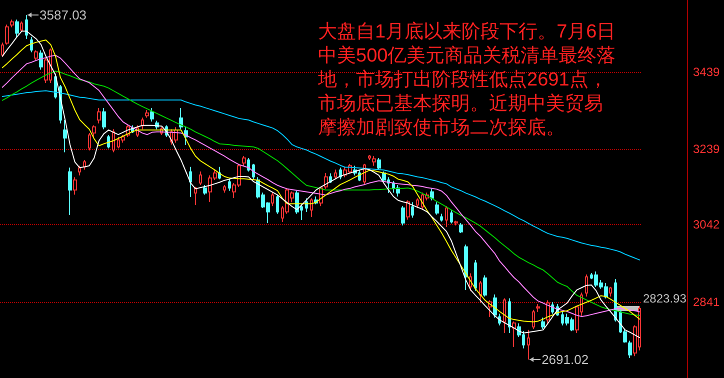 This screenshot has height=378, width=724. I want to click on y-tick-label: 2841, so click(706, 301).